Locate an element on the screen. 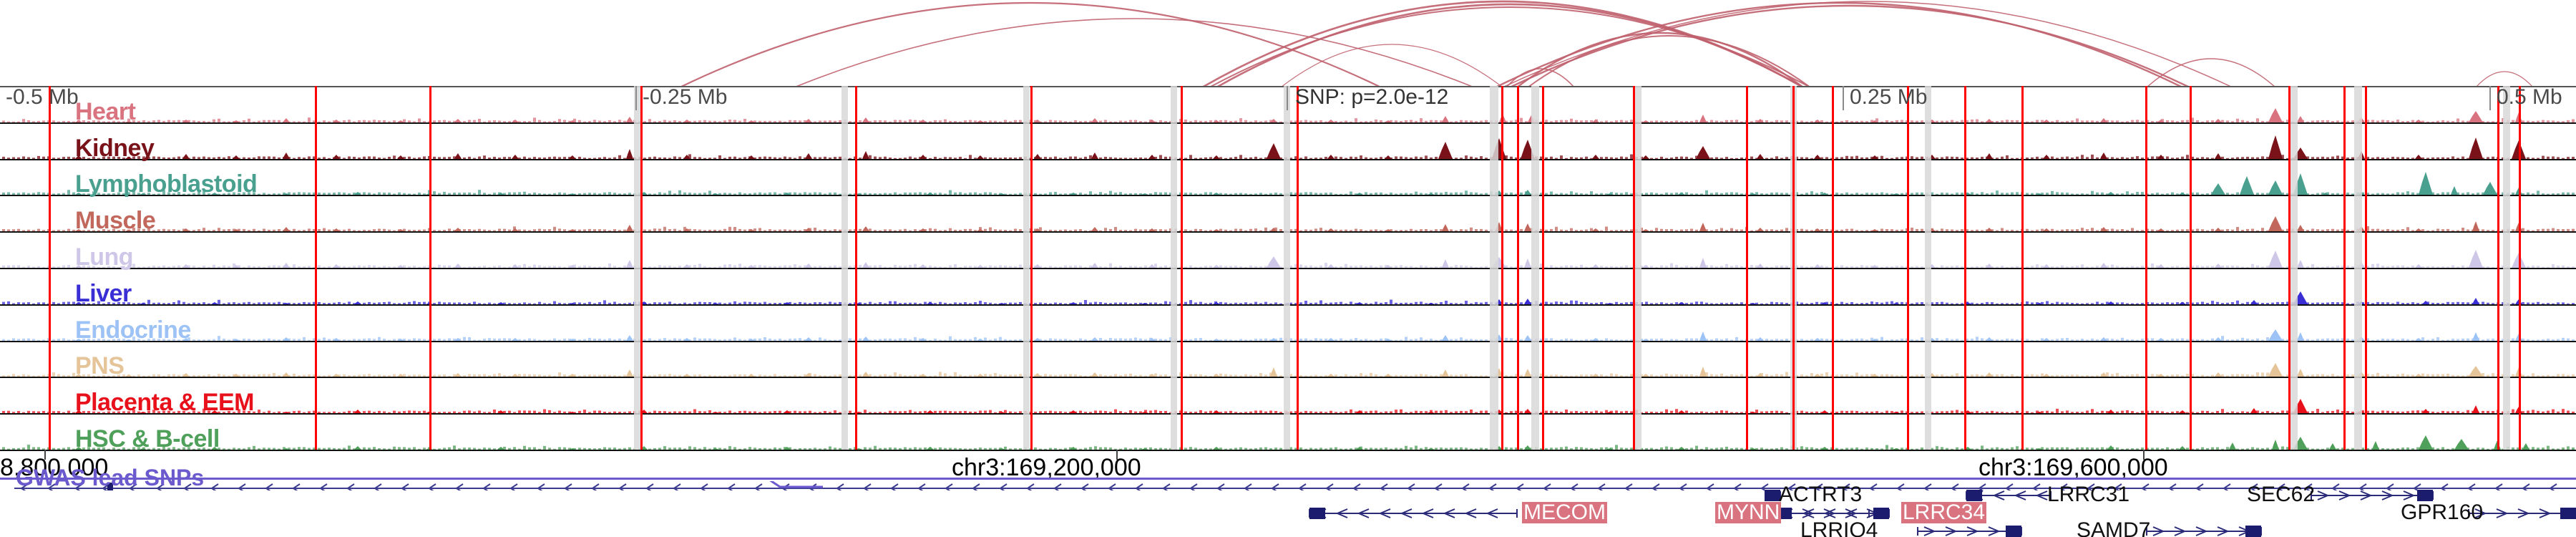 The width and height of the screenshot is (2576, 537). coordinate-label: chr3:169,600,000 is located at coordinates (2073, 467).